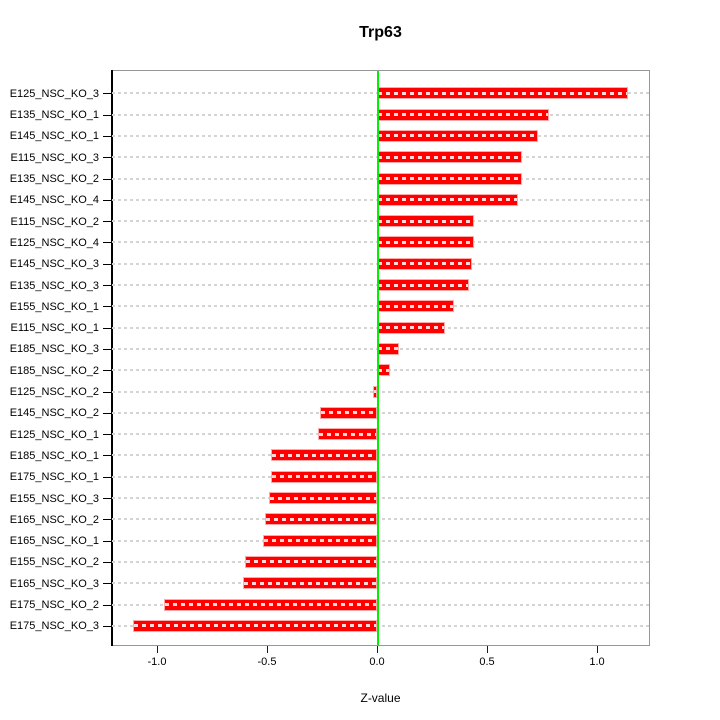  I want to click on category-label: E115_NSC_KO_1, so click(54, 328).